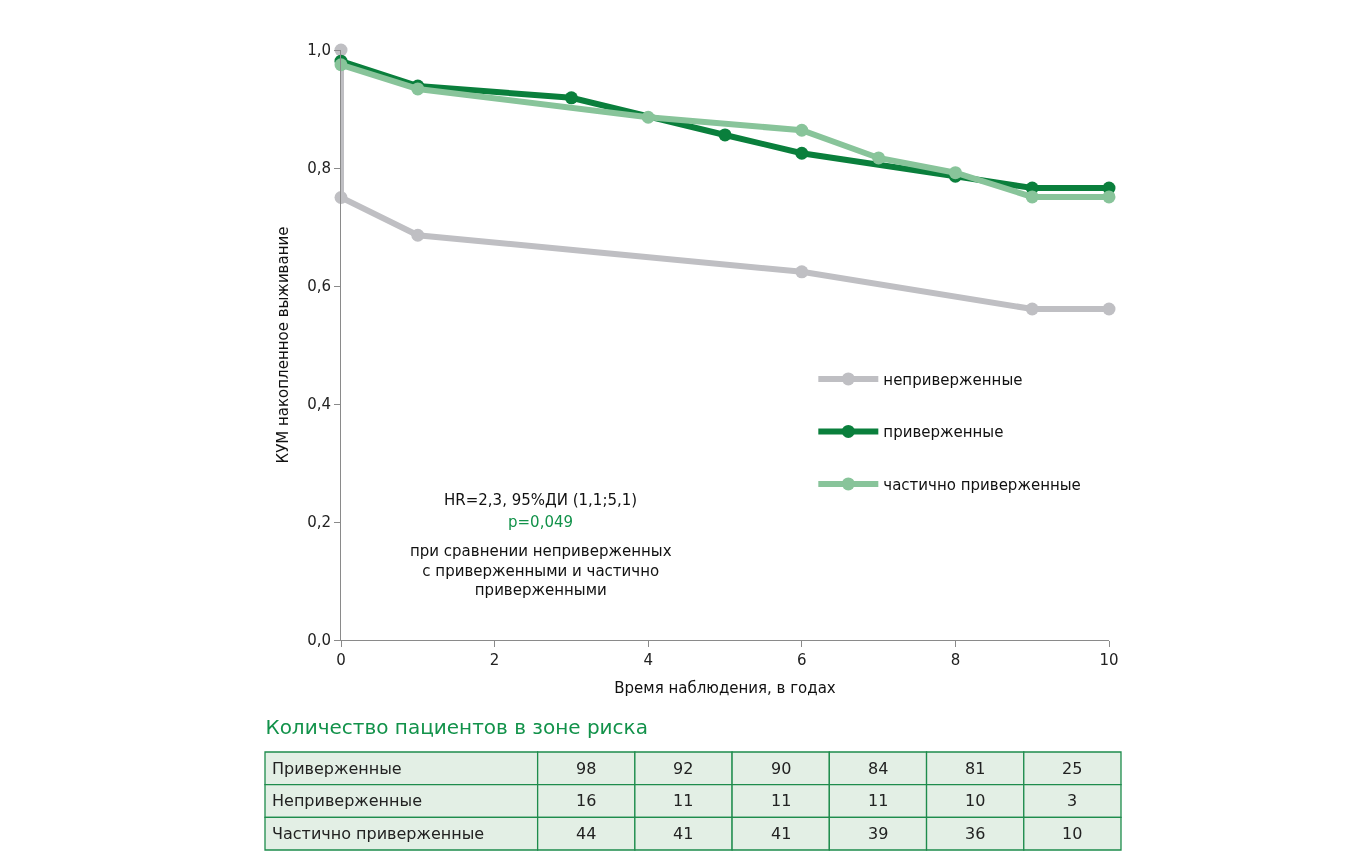  I want to click on x-tick-label: 8, so click(955, 660).